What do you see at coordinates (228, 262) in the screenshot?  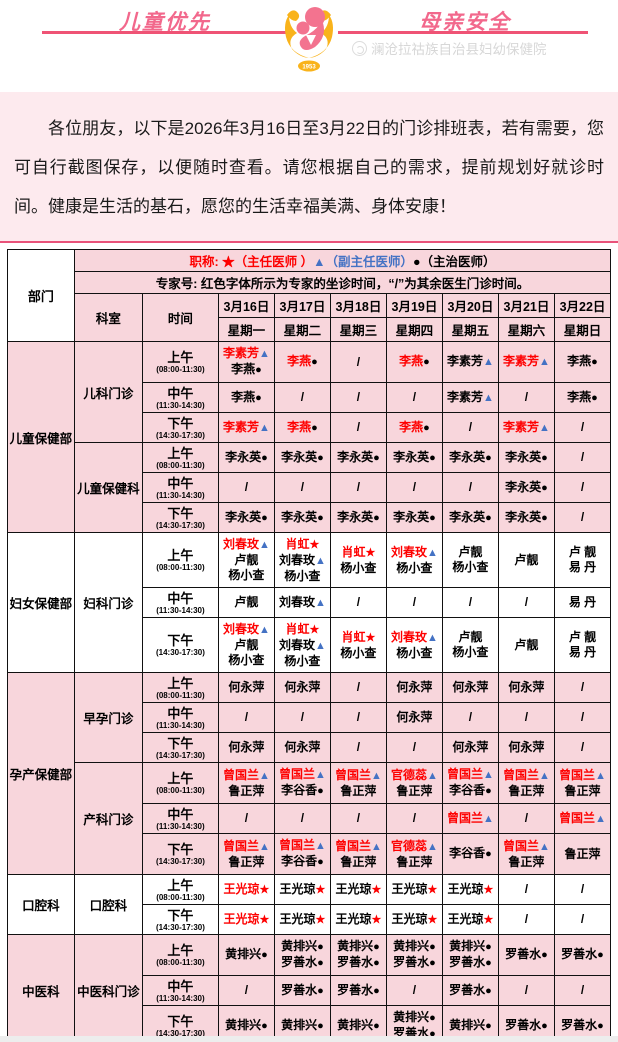 I see `legend-symbol-red-icon: ★` at bounding box center [228, 262].